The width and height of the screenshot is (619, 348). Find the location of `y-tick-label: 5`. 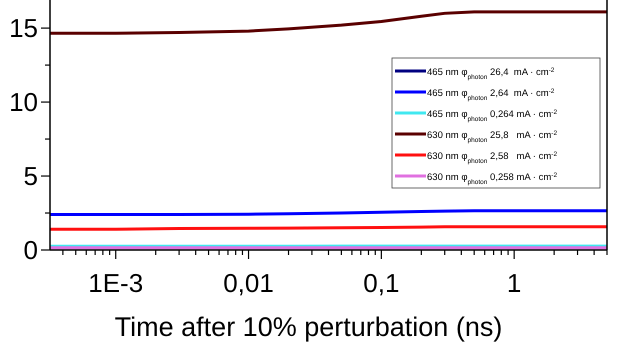

y-tick-label: 5 is located at coordinates (31, 176).